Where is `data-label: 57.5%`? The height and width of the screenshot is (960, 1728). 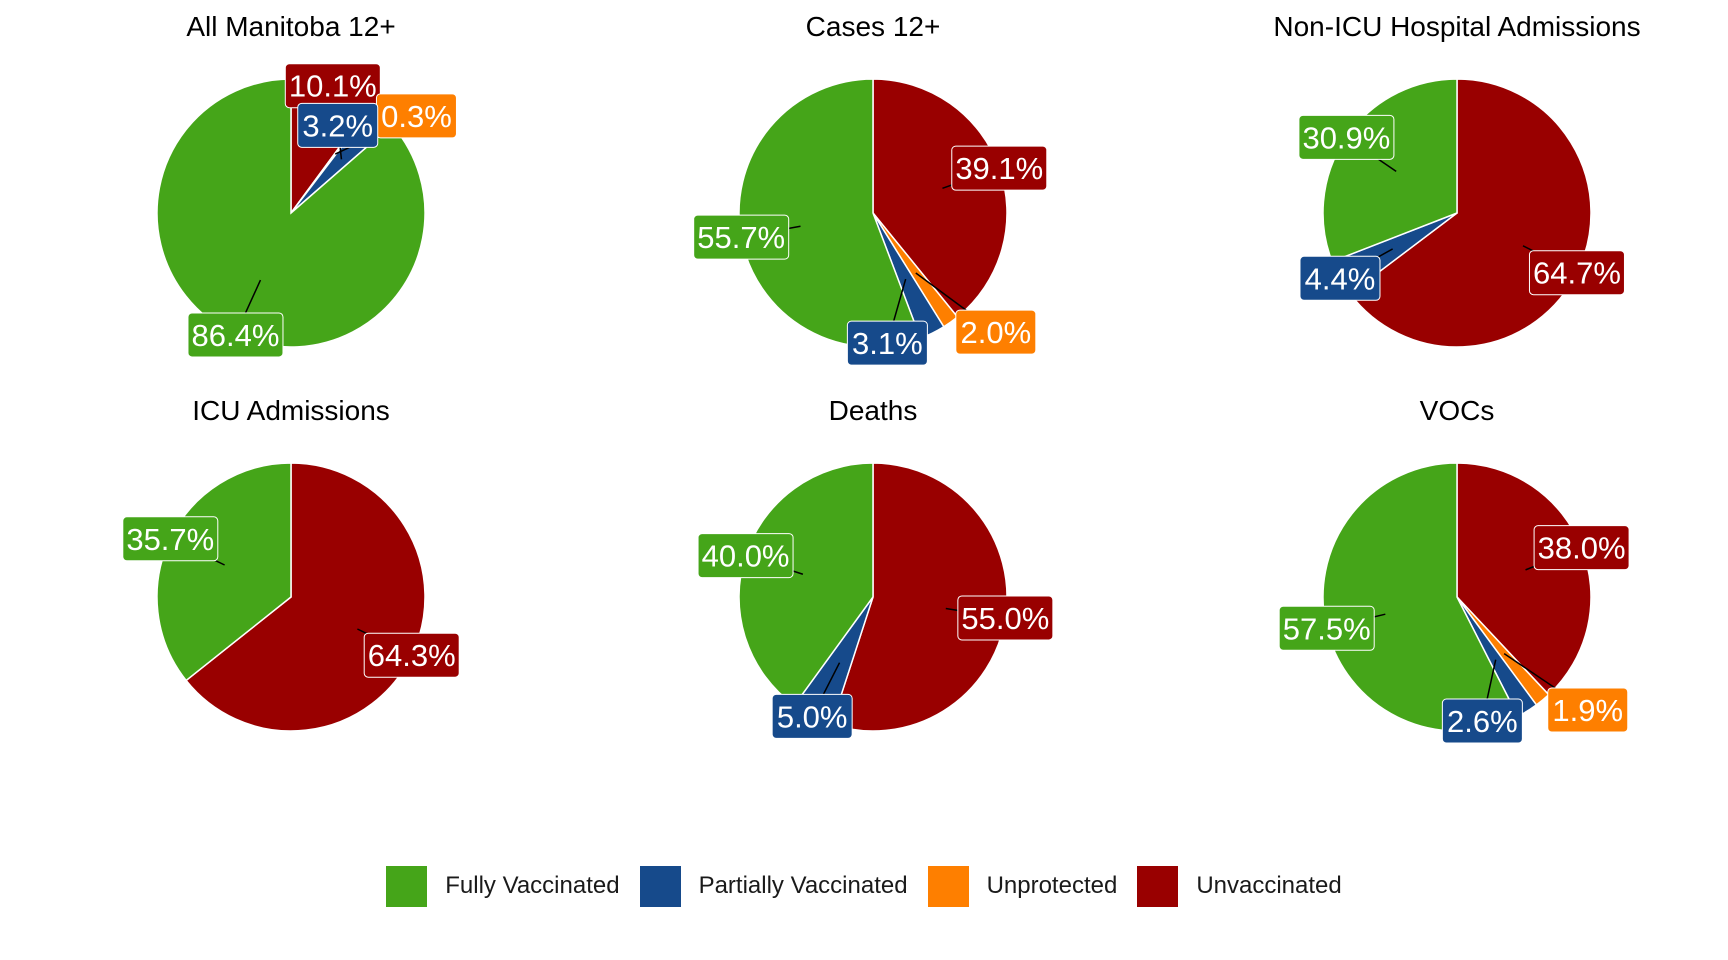
data-label: 57.5% is located at coordinates (1327, 628).